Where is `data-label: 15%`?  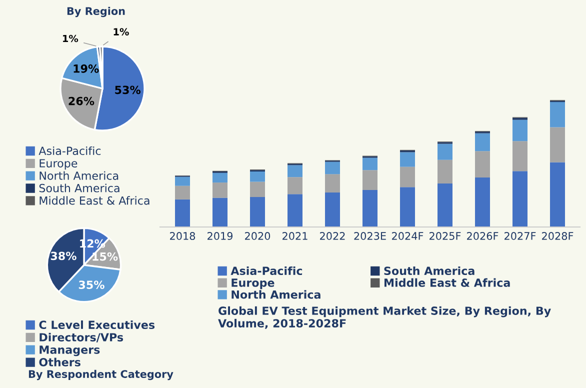
data-label: 15% is located at coordinates (105, 256).